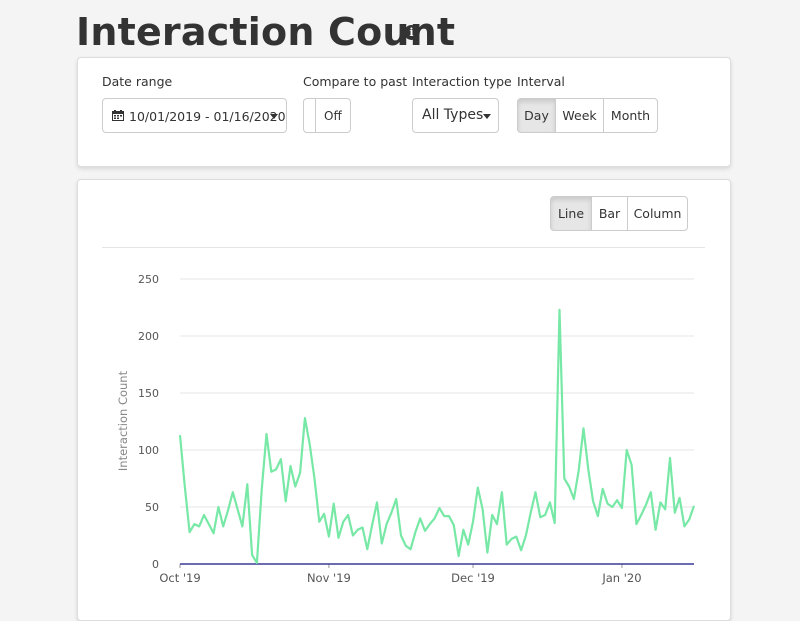  I want to click on compare-label: Compare to past, so click(355, 81).